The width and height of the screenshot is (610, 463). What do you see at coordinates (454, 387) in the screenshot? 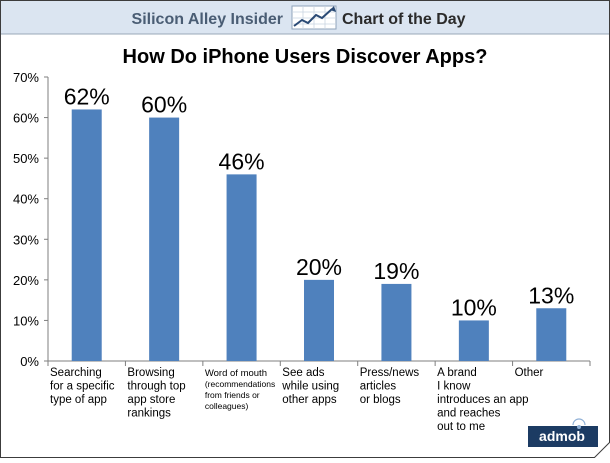
I see `category-label-line: I know` at bounding box center [454, 387].